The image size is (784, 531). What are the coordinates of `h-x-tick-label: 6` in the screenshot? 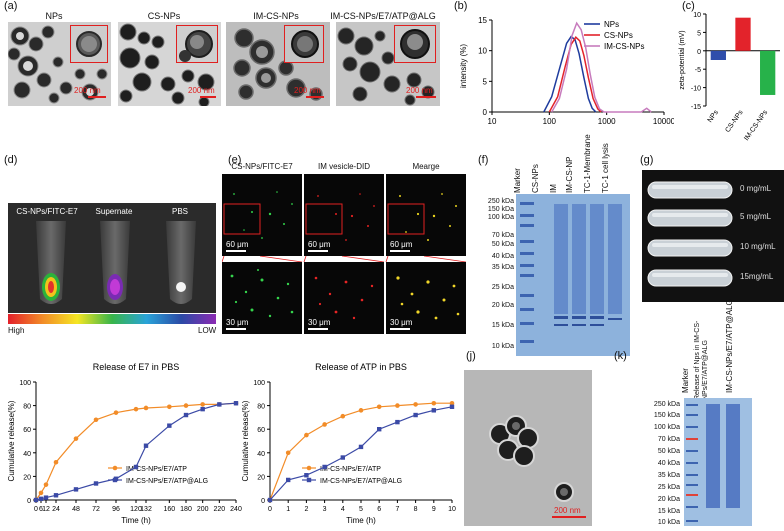 It's located at (41, 509).